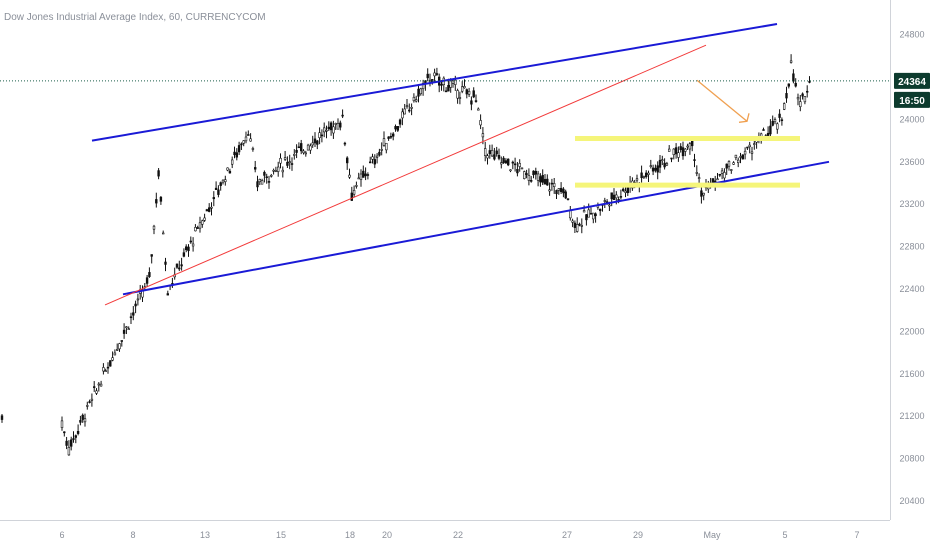 This screenshot has width=932, height=550. I want to click on forecast-arrow-shaft, so click(722, 100).